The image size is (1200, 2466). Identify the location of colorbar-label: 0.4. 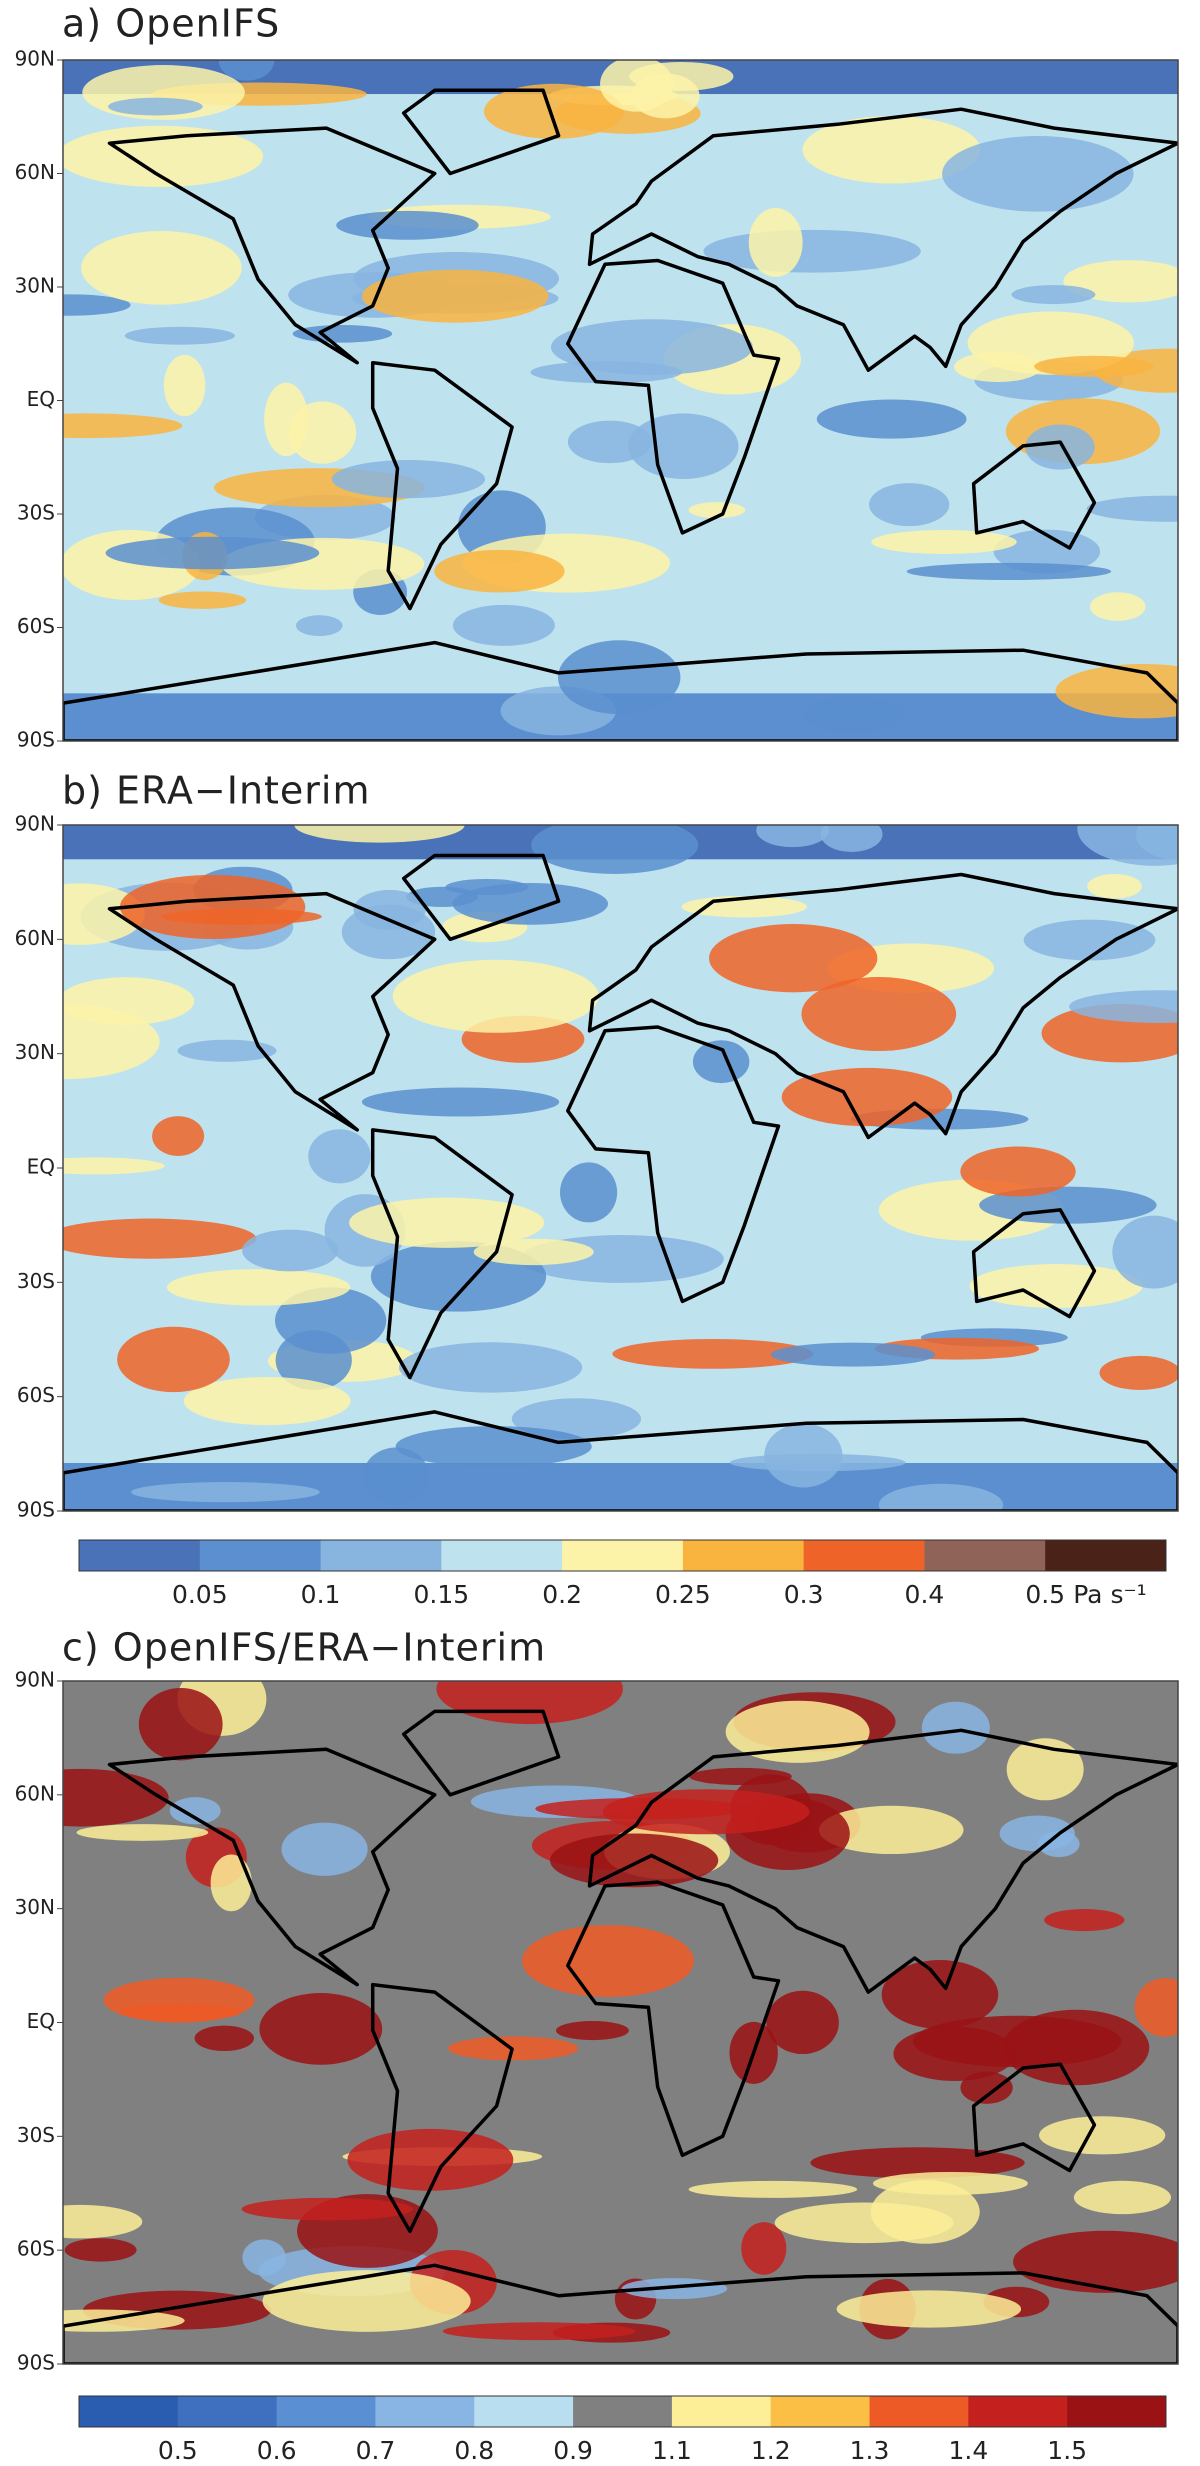
(925, 1594).